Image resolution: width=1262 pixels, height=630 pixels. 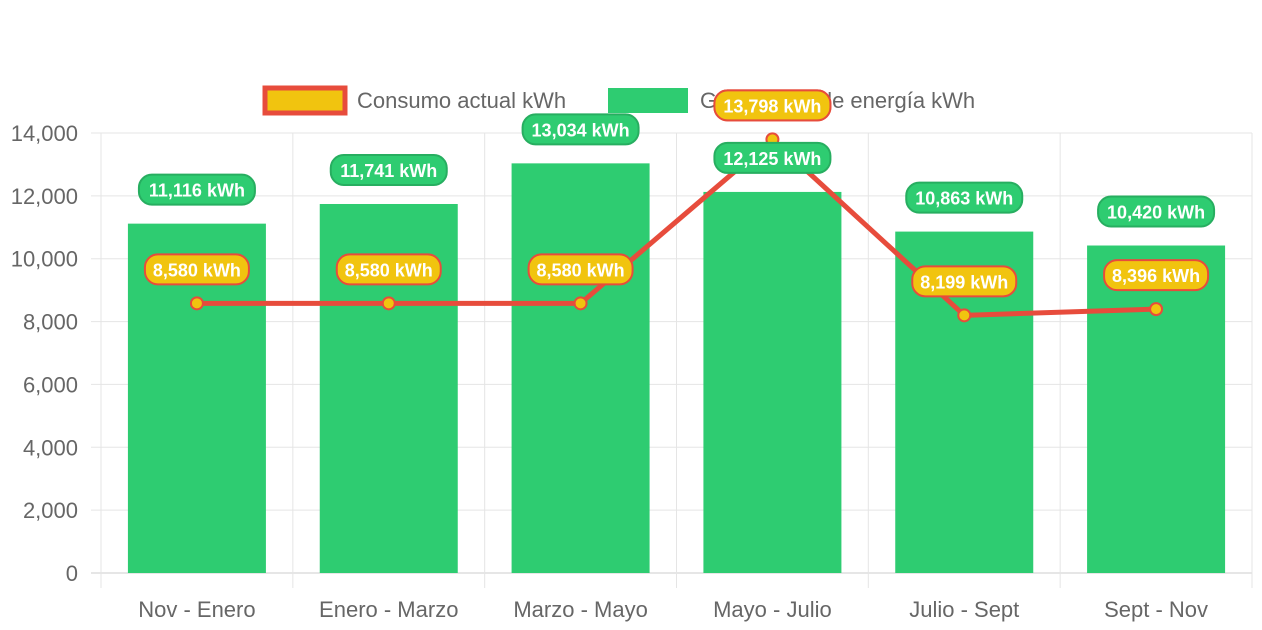 What do you see at coordinates (50, 384) in the screenshot?
I see `y-tick-label: 6,000` at bounding box center [50, 384].